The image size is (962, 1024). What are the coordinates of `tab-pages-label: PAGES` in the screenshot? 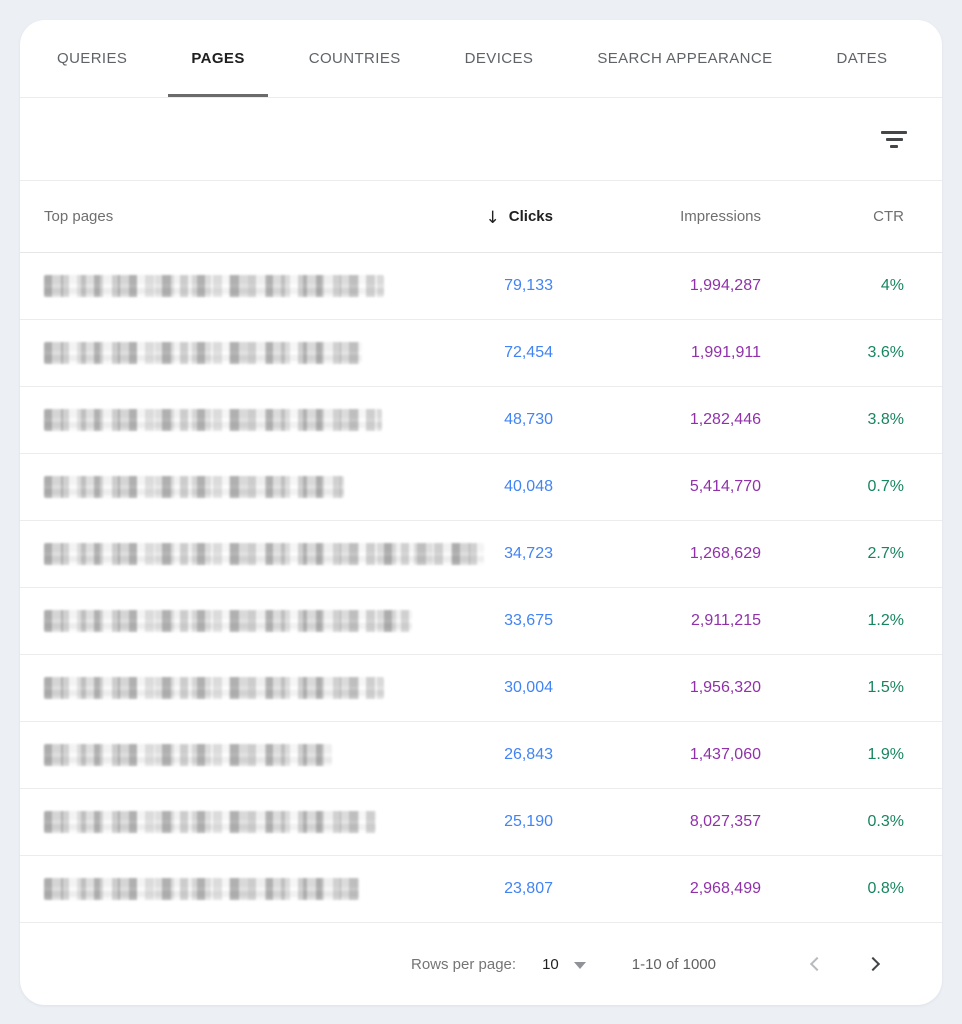 It's located at (218, 58).